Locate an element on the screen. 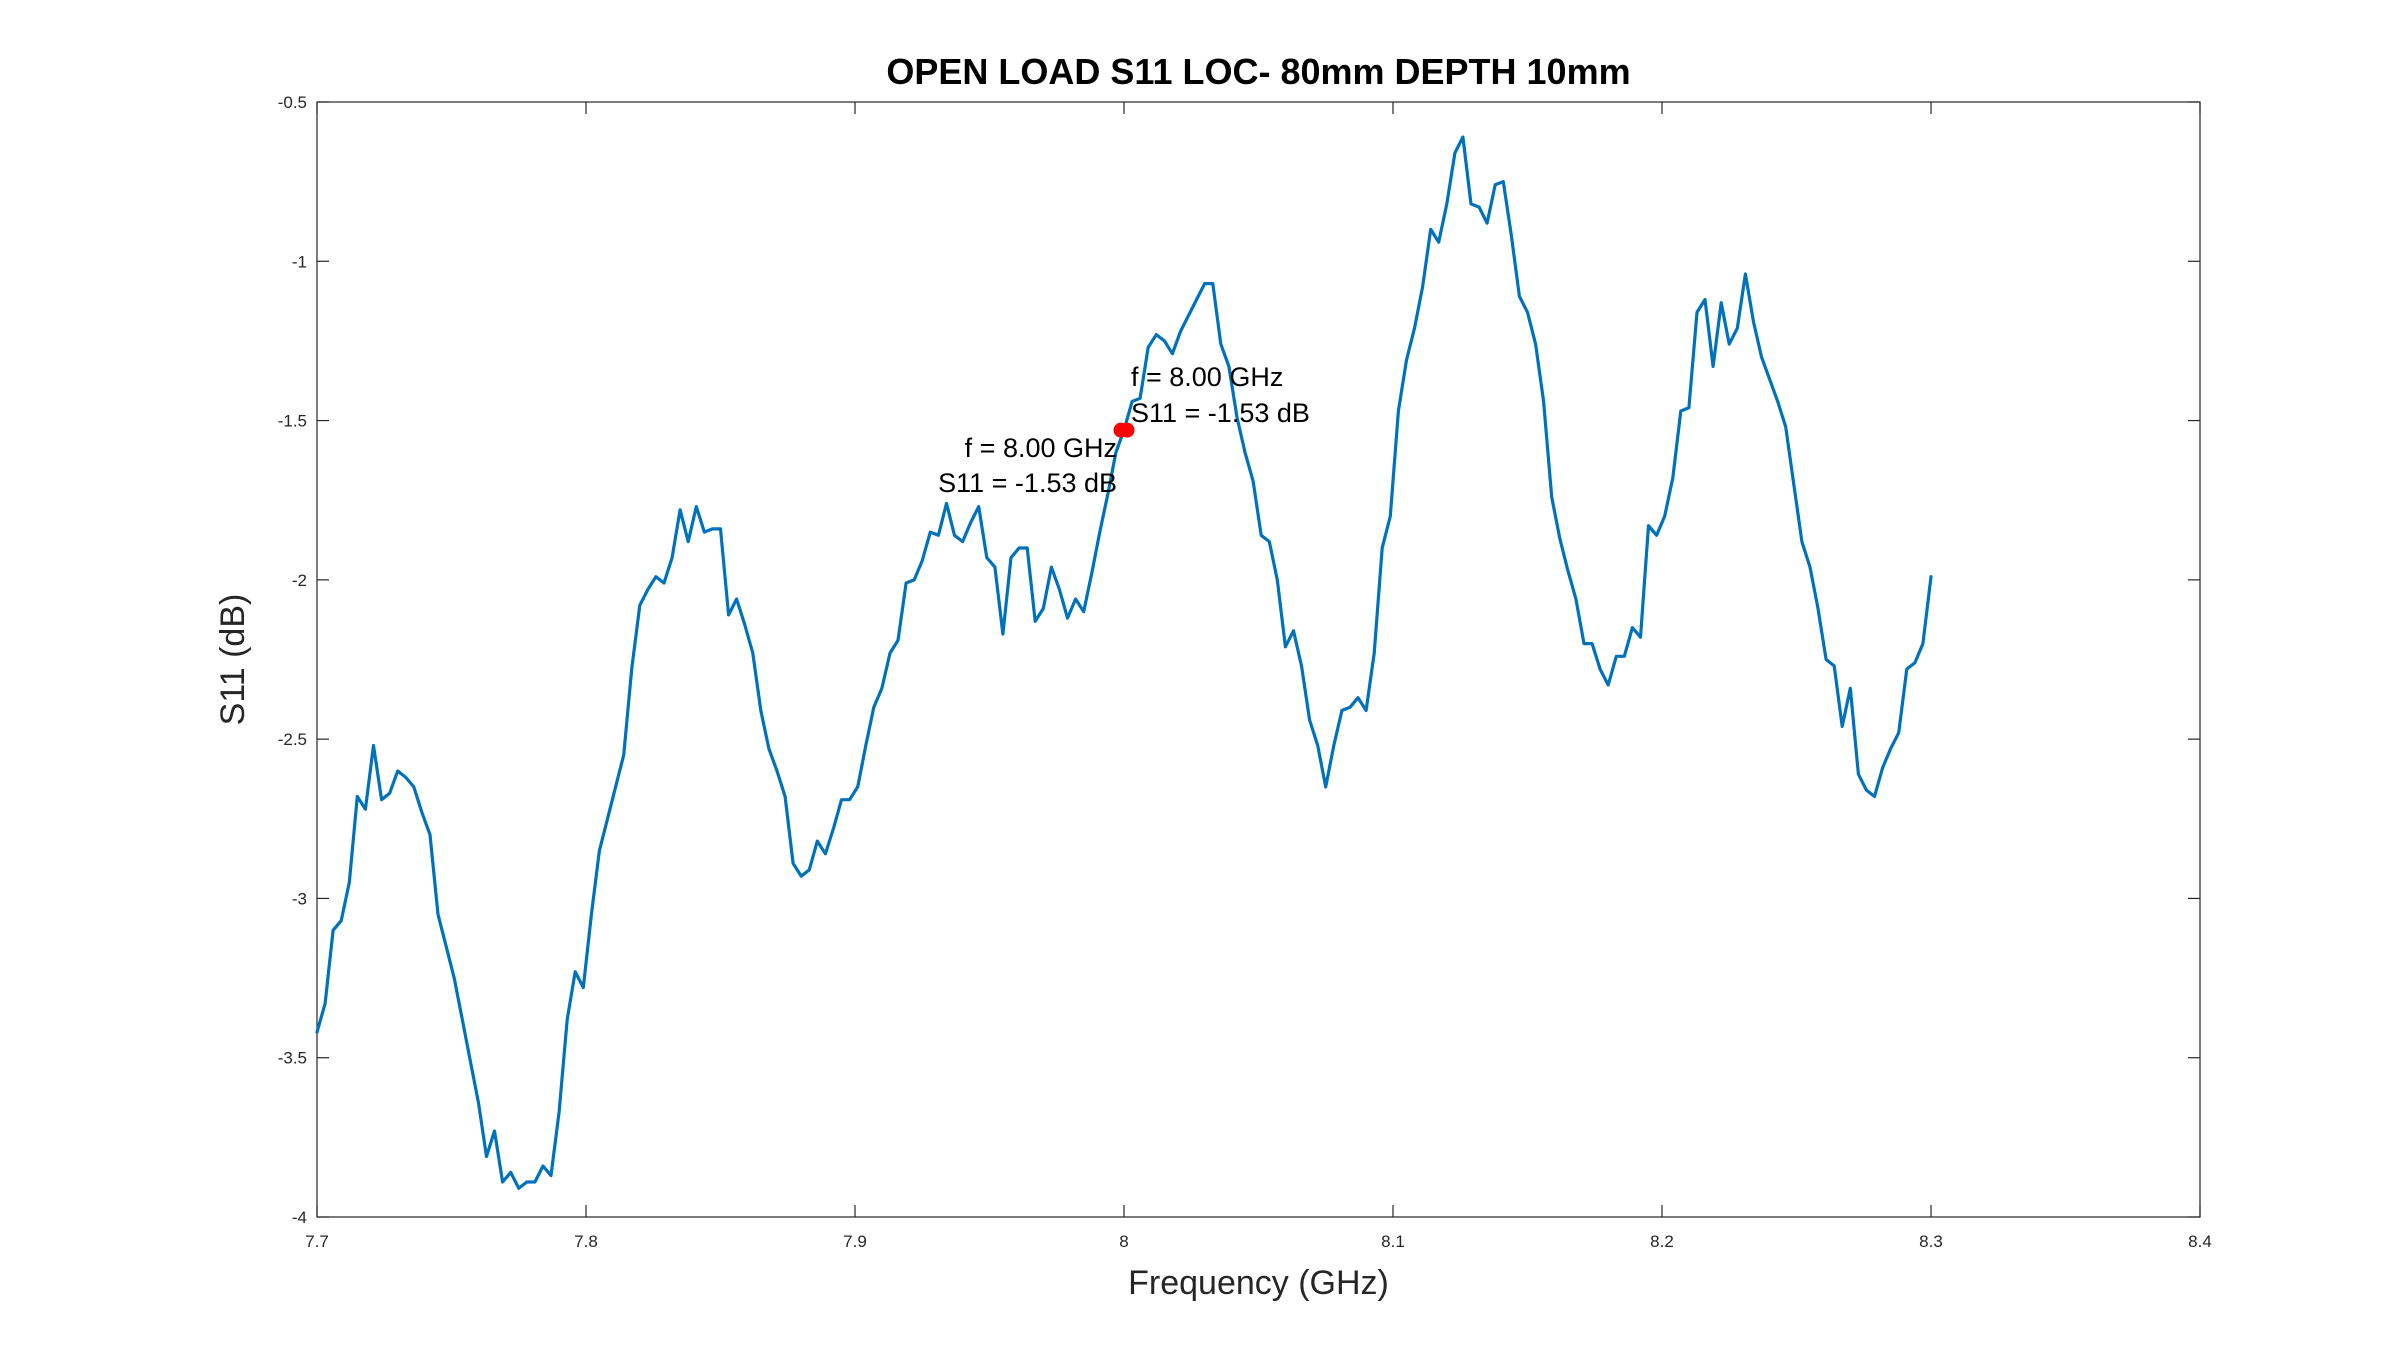  datatip-marker is located at coordinates (1127, 430).